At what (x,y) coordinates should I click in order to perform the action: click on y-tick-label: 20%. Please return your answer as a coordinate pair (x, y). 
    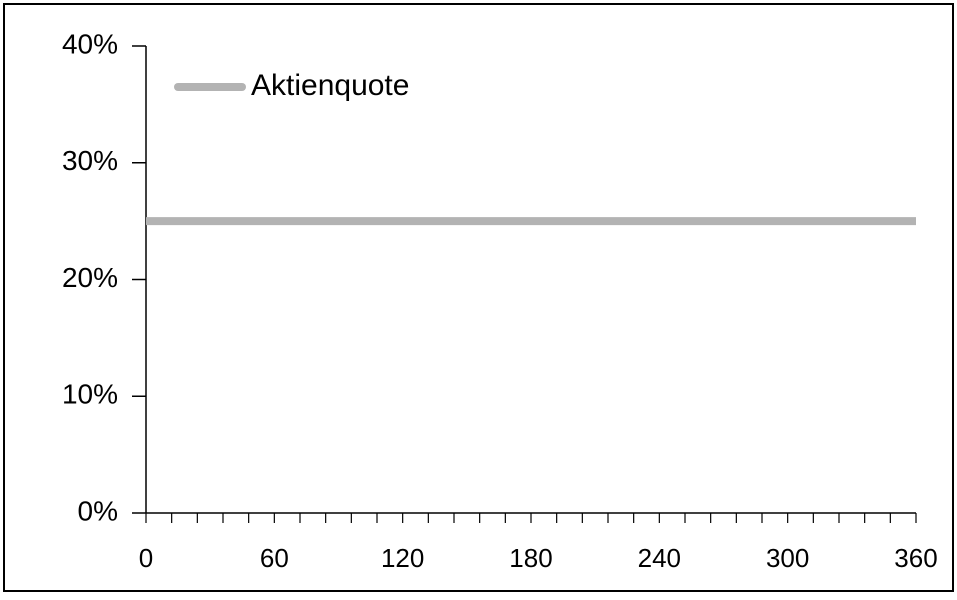
    Looking at the image, I should click on (90, 277).